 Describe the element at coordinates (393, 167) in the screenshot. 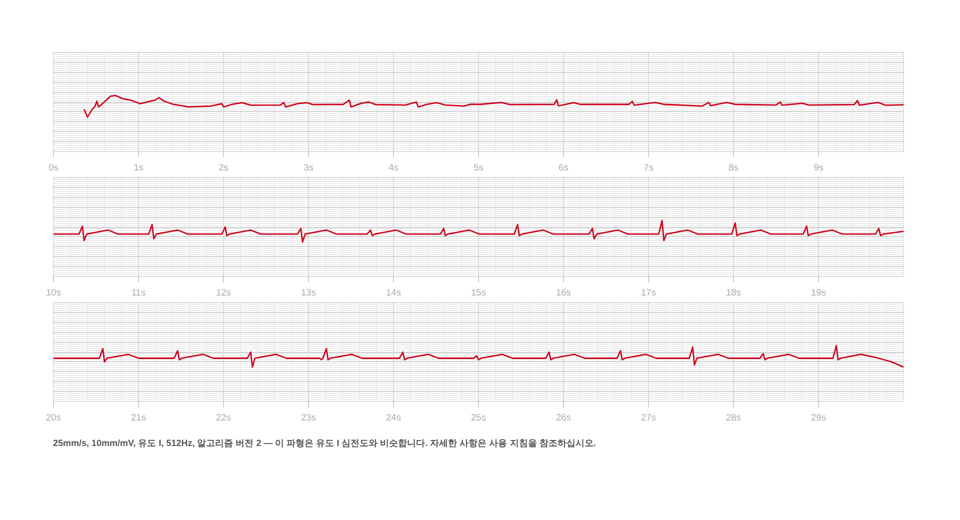

I see `x-tick-label: 4s` at that location.